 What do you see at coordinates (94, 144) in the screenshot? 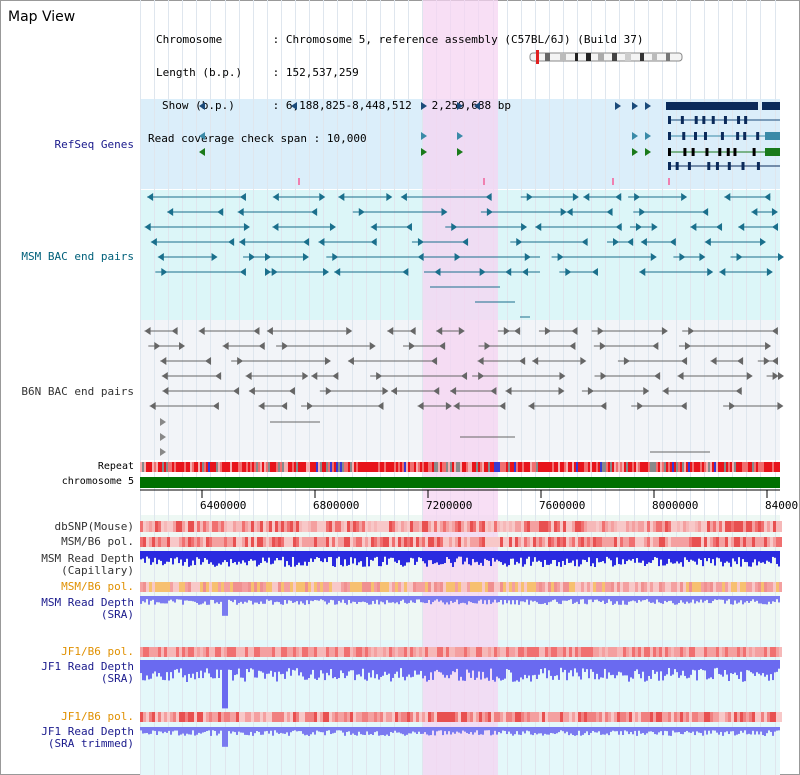
I see `track-label-refseq: RefSeq Genes` at bounding box center [94, 144].